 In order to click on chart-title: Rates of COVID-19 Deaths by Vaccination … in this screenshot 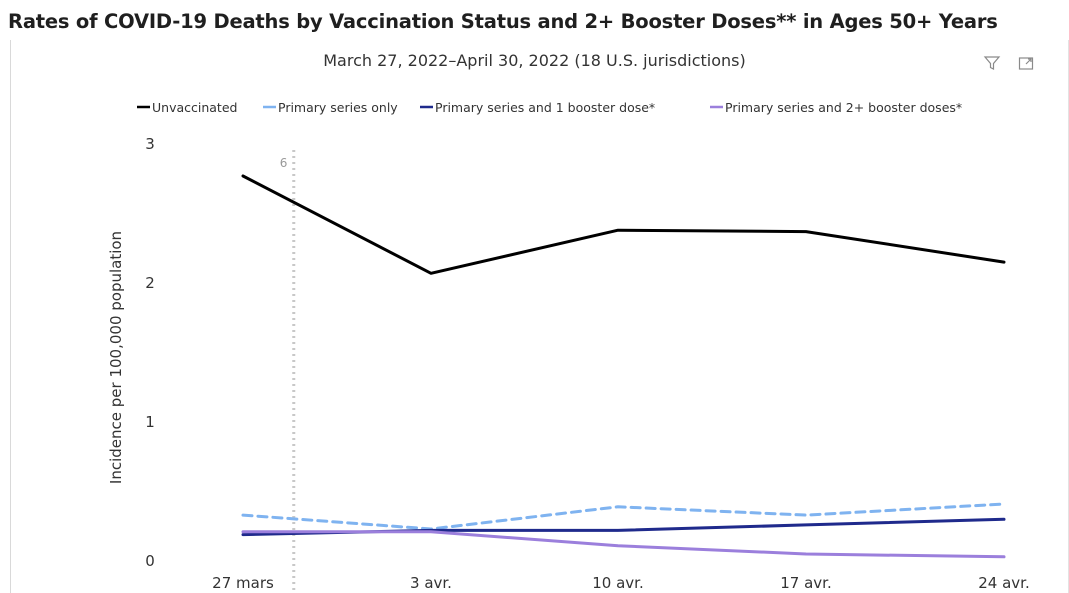, I will do `click(503, 21)`.